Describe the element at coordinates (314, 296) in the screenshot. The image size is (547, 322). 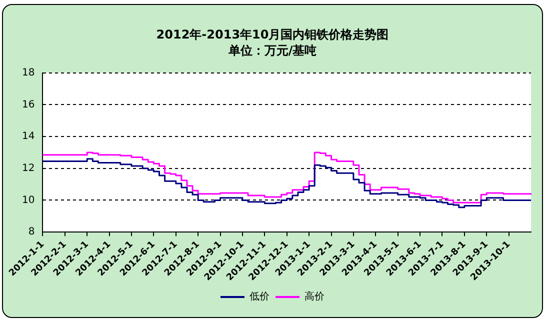
I see `legend-label: 高价` at that location.